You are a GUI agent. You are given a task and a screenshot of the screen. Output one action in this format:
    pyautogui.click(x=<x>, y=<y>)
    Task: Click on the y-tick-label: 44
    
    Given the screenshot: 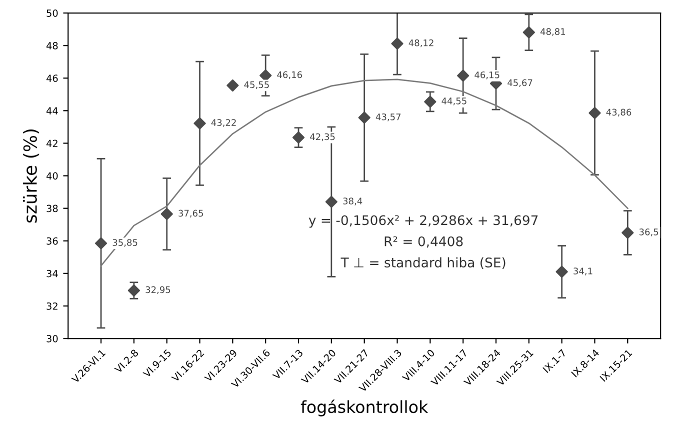 What is the action you would take?
    pyautogui.click(x=52, y=110)
    